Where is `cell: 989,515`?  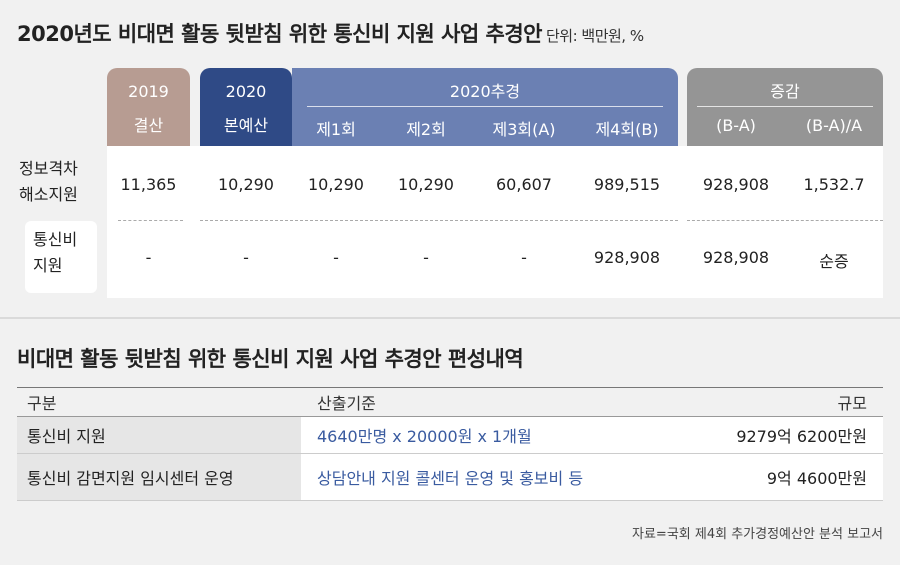 cell: 989,515 is located at coordinates (627, 184).